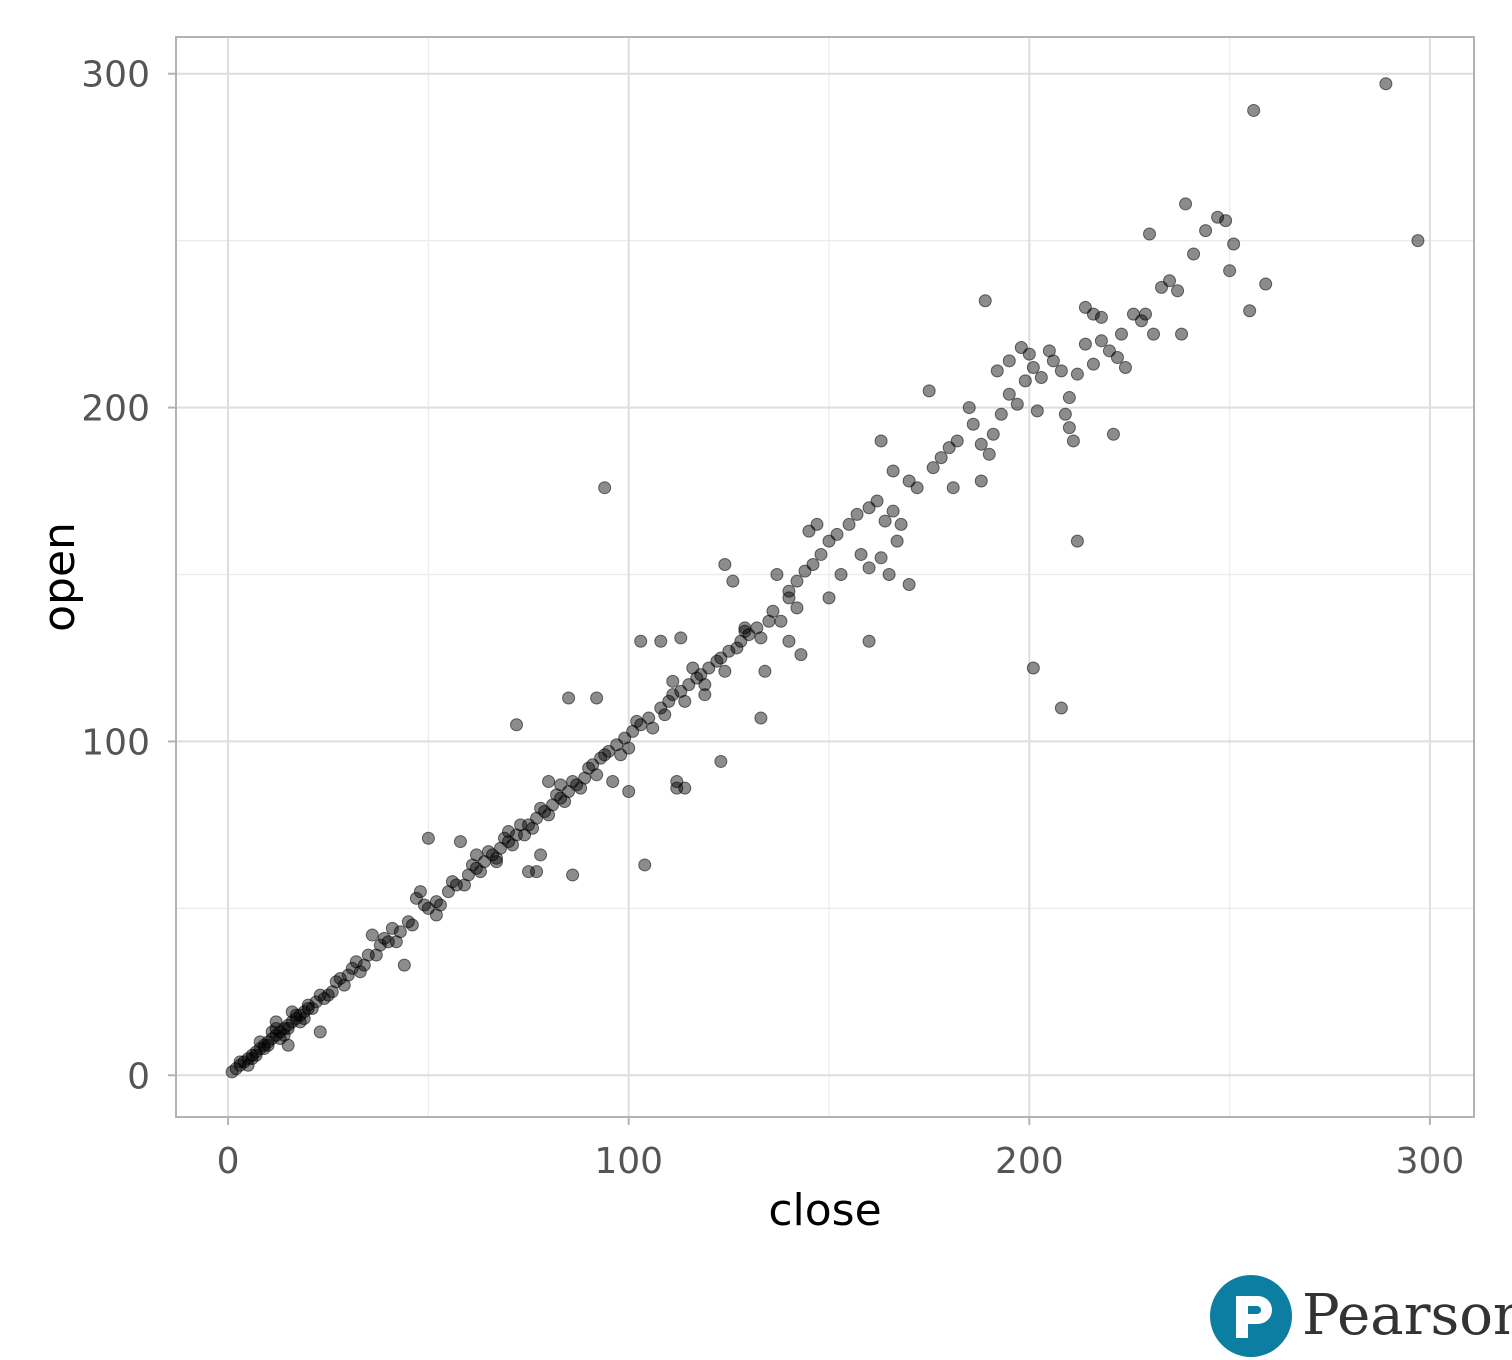  I want to click on pearson-logo: Pearson, so click(1361, 1316).